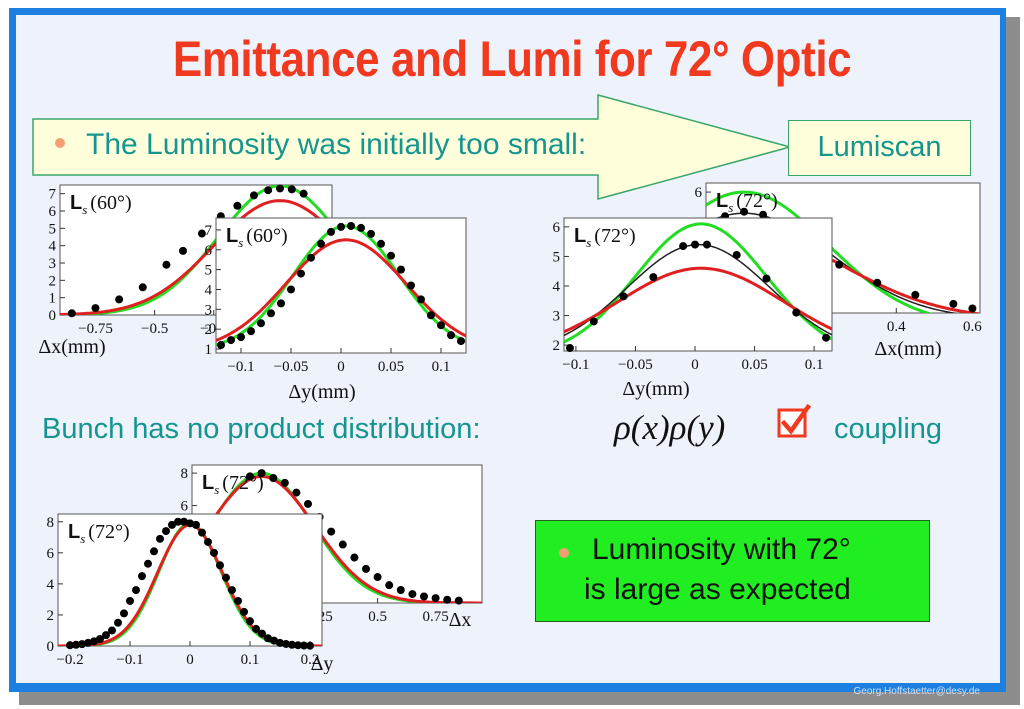 The height and width of the screenshot is (709, 1024). Describe the element at coordinates (101, 204) in the screenshot. I see `panel-label: Ls (60°)` at that location.